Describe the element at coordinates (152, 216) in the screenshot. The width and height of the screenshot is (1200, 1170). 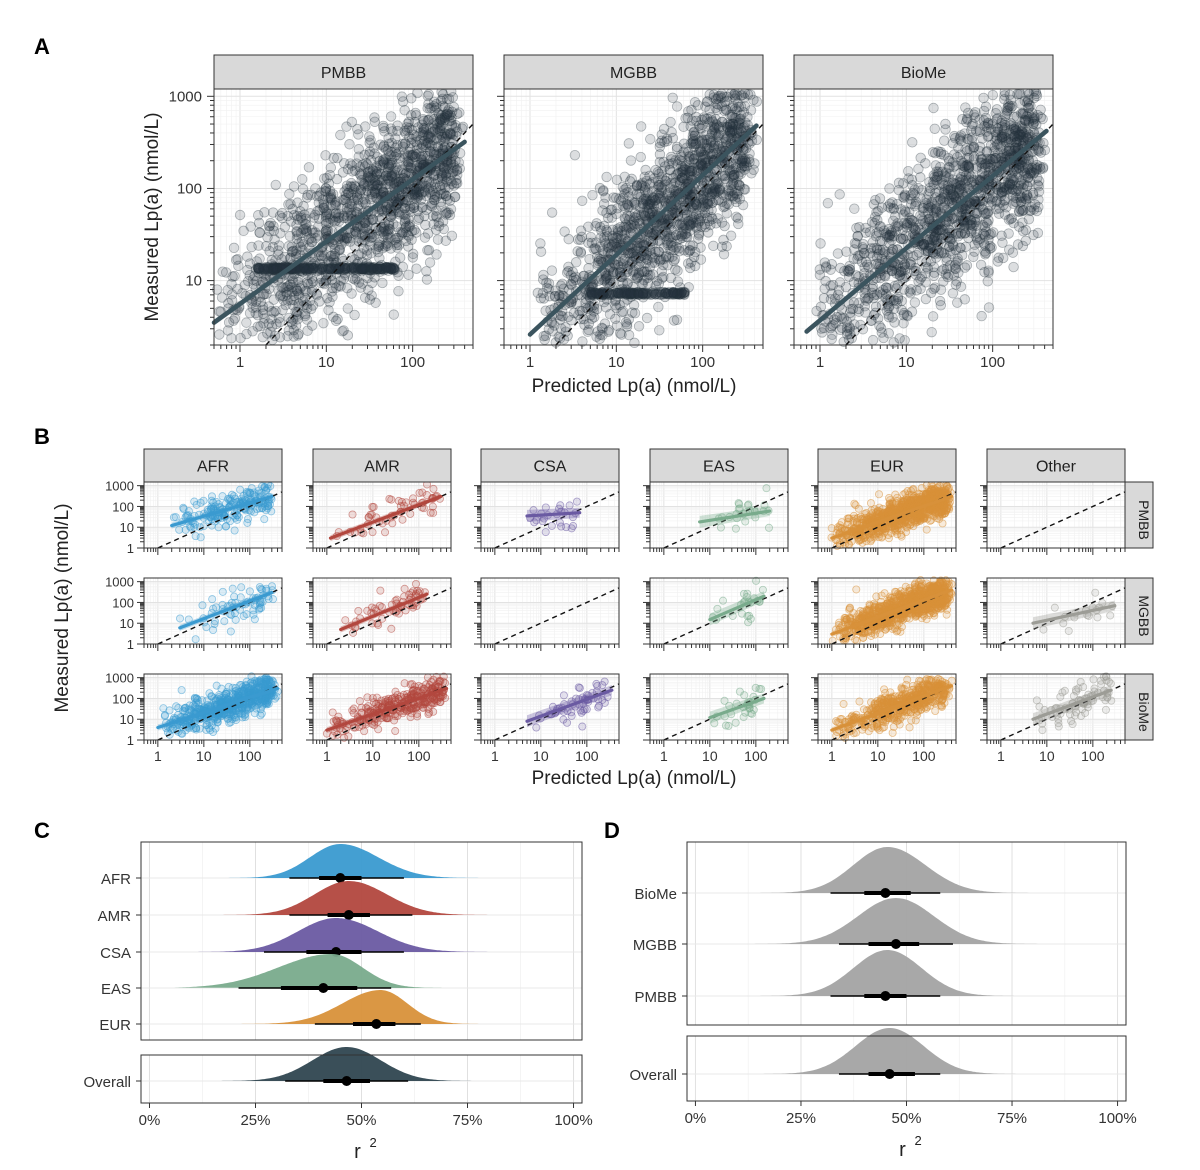
I see `y-axis-title: Measured Lp(a) (nmol/L)` at that location.